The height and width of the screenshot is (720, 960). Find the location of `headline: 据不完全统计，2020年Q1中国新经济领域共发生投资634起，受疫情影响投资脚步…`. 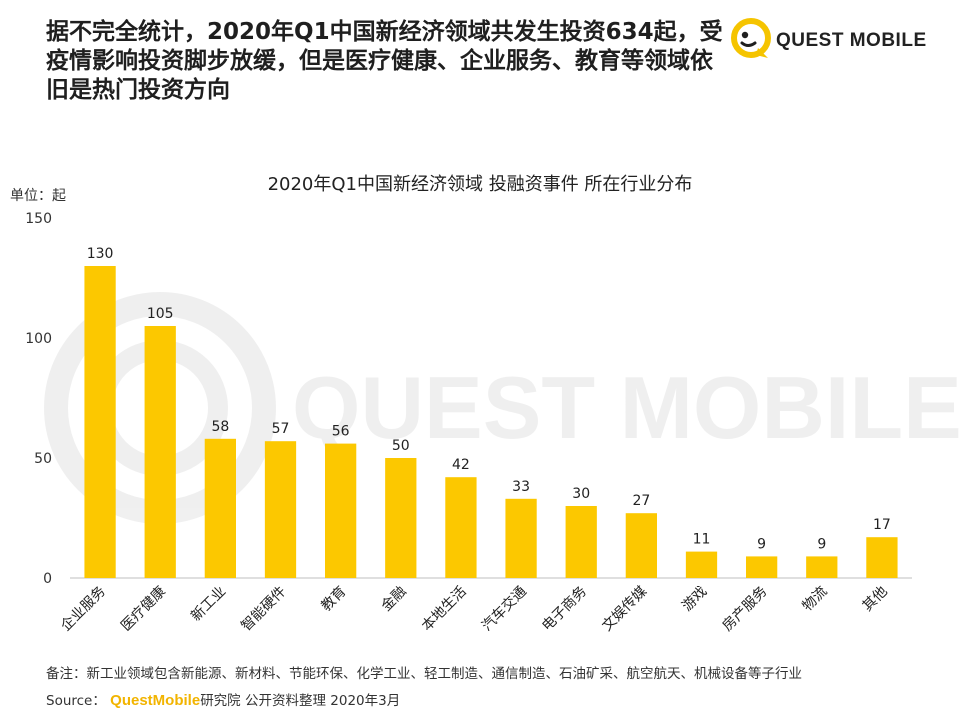

headline: 据不完全统计，2020年Q1中国新经济领域共发生投资634起，受疫情影响投资脚步… is located at coordinates (384, 61).